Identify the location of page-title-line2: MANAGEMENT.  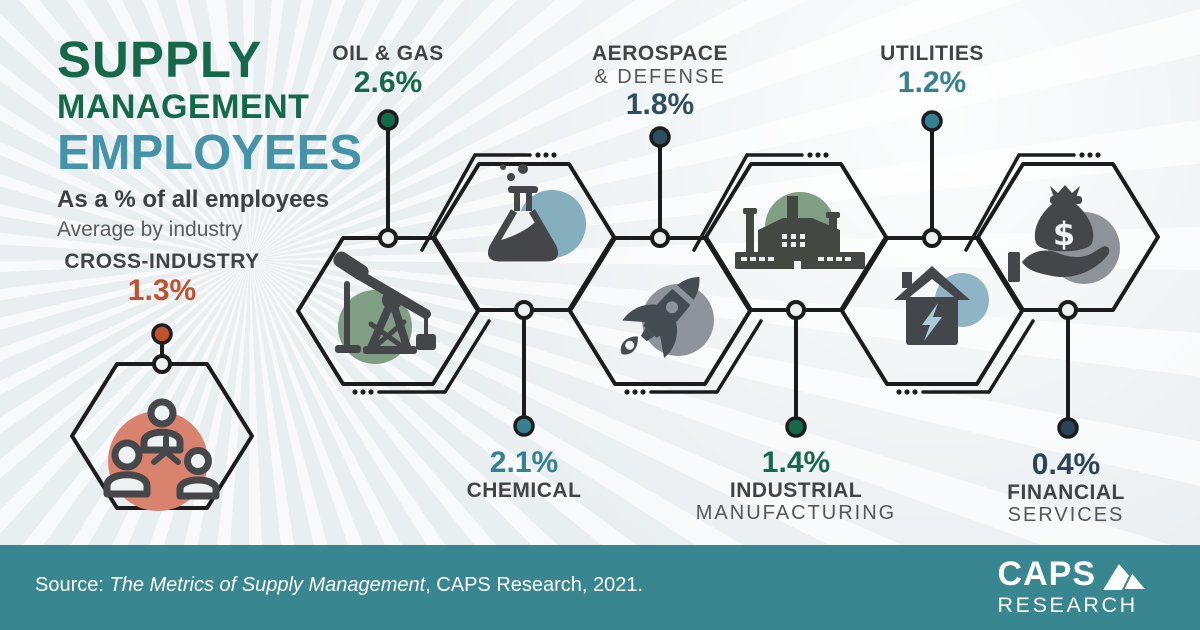
(183, 107).